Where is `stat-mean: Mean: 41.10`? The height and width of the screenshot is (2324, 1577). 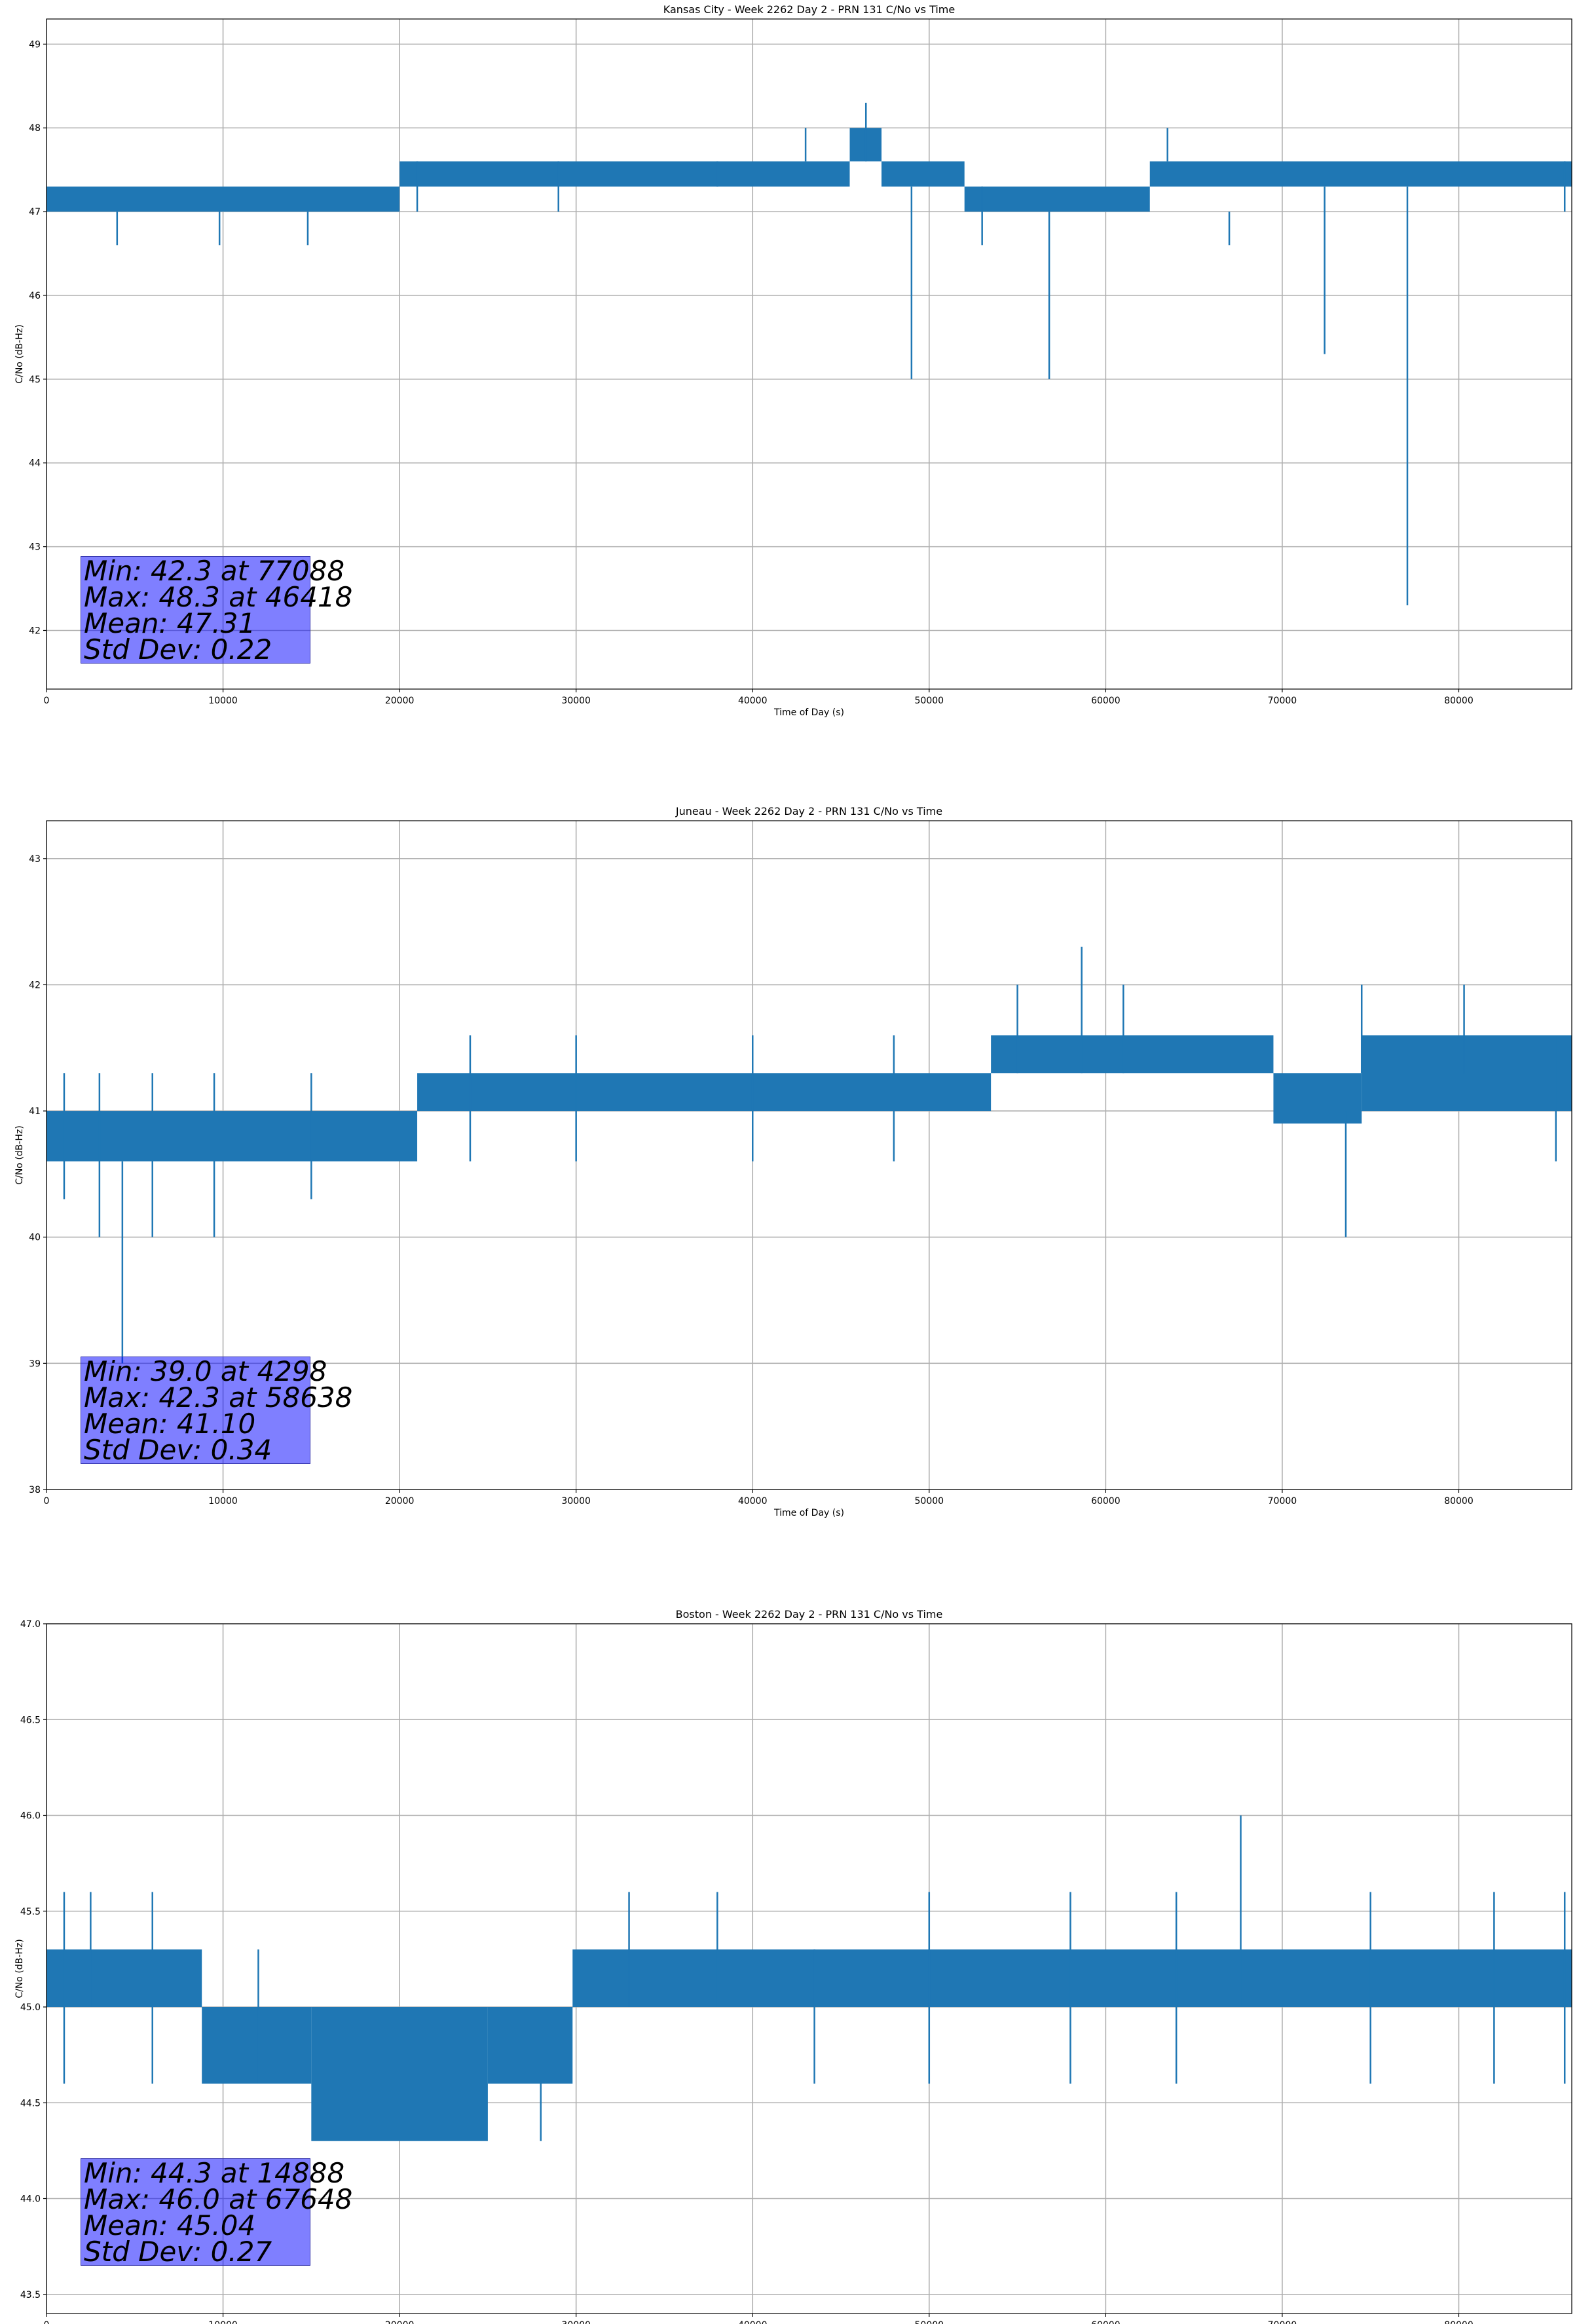
stat-mean: Mean: 41.10 is located at coordinates (170, 1424).